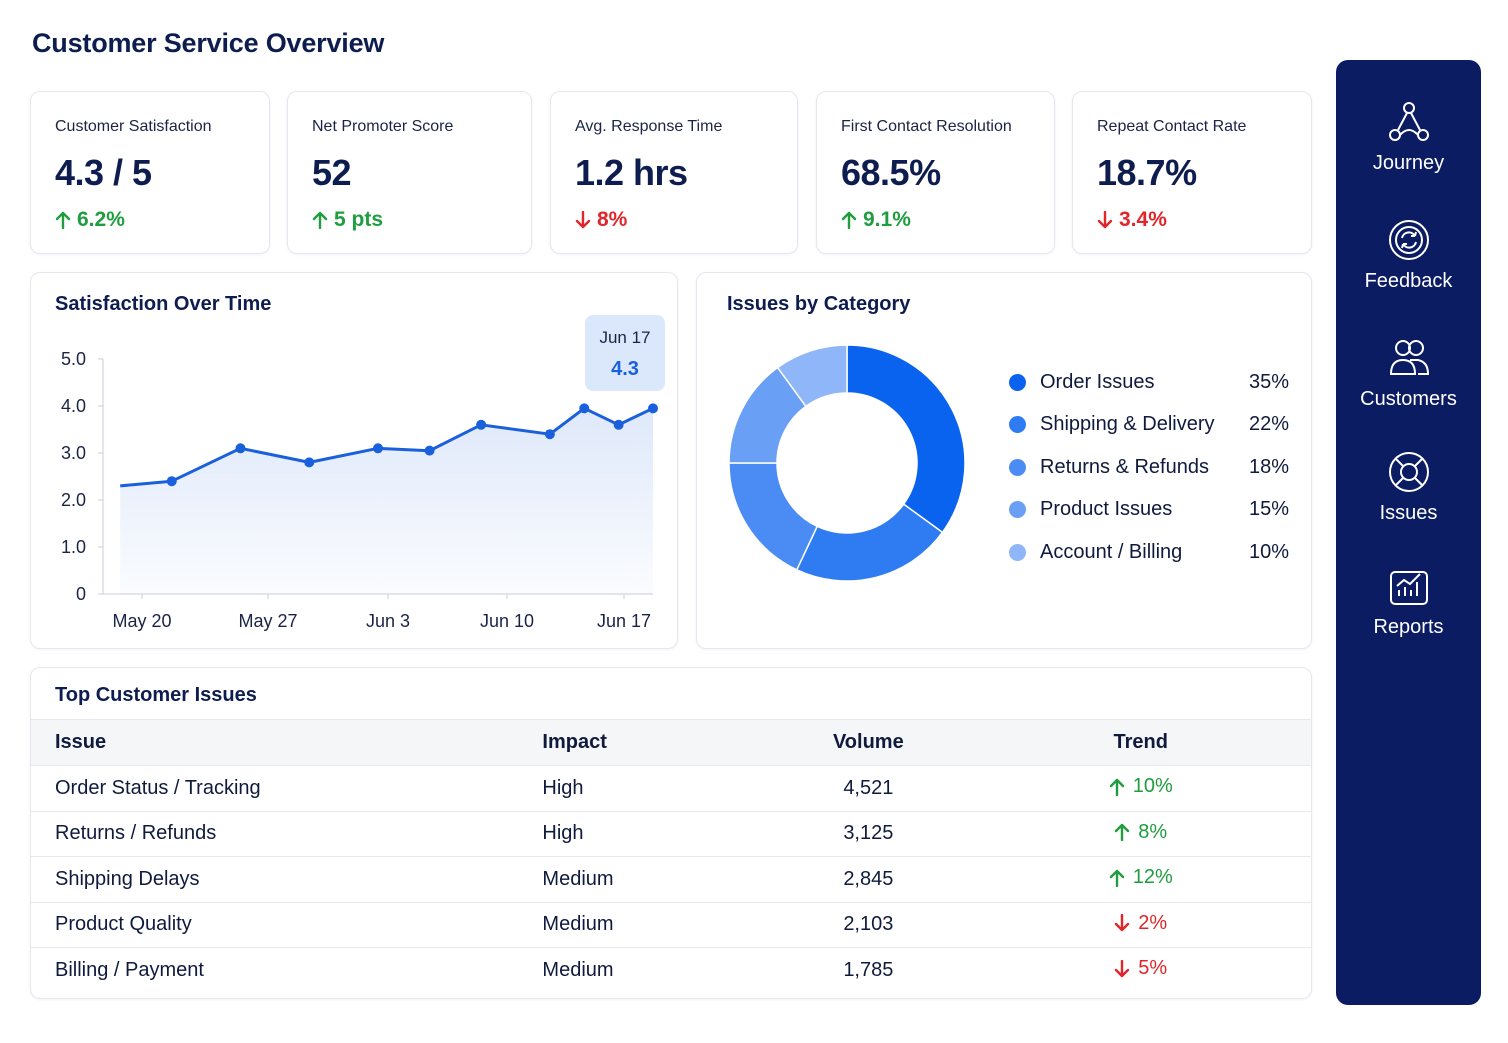  Describe the element at coordinates (1408, 487) in the screenshot. I see `sidebar-item-issues: Issues` at that location.